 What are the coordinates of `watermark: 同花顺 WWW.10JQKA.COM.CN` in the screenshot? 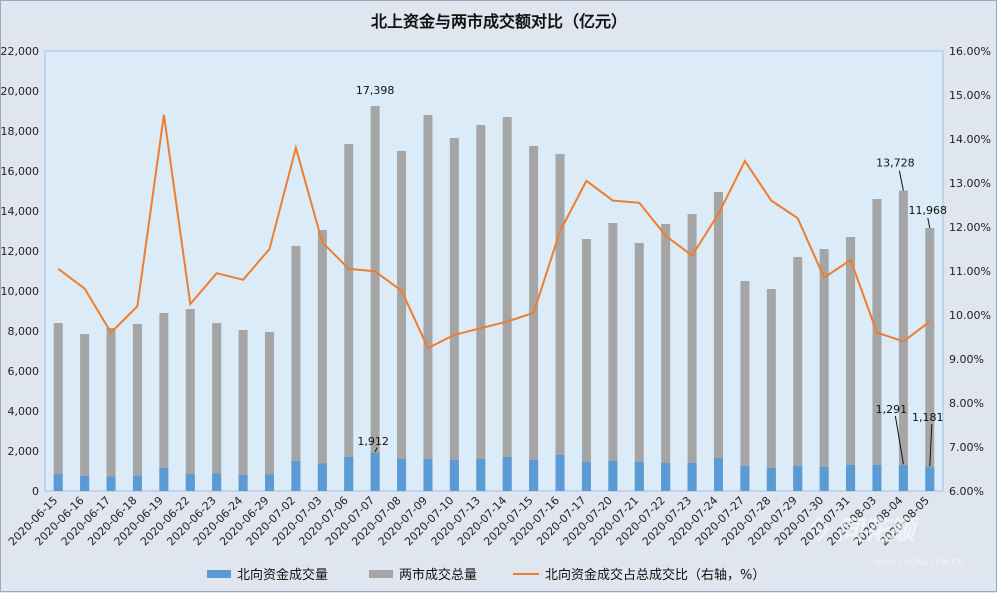 It's located at (885, 541).